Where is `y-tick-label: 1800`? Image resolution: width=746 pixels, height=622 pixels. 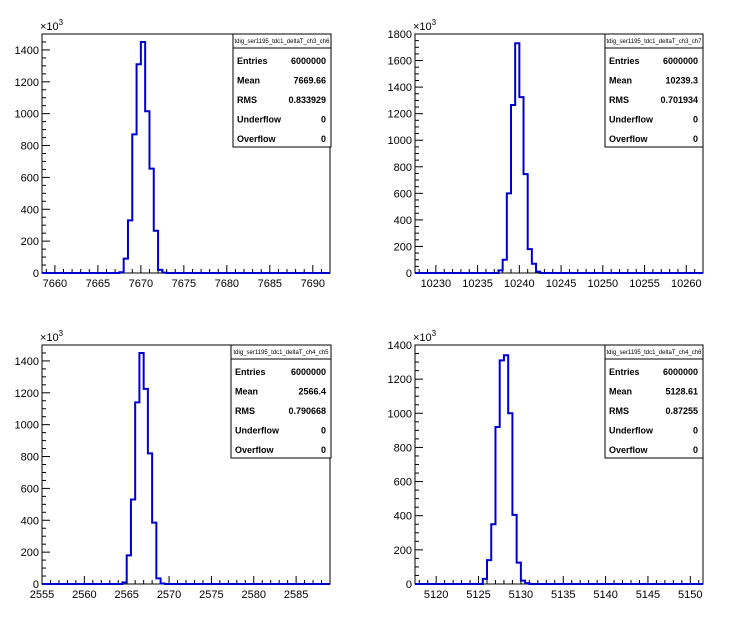 y-tick-label: 1800 is located at coordinates (400, 35).